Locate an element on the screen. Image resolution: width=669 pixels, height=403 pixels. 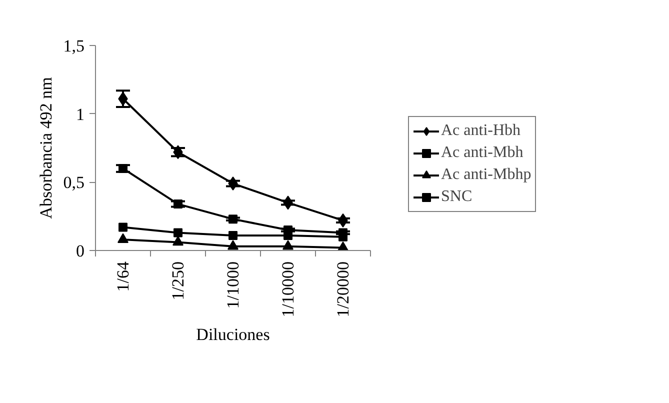
x-tick-label: 1/1000 is located at coordinates (233, 285).